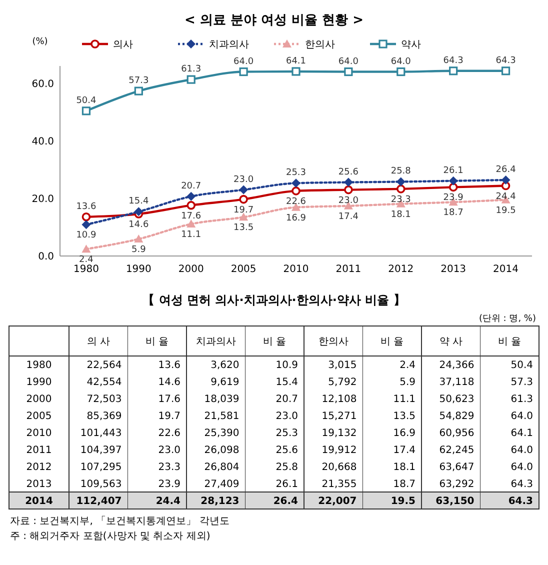 The image size is (548, 565). What do you see at coordinates (320, 45) in the screenshot?
I see `legend-label: 한의사` at bounding box center [320, 45].